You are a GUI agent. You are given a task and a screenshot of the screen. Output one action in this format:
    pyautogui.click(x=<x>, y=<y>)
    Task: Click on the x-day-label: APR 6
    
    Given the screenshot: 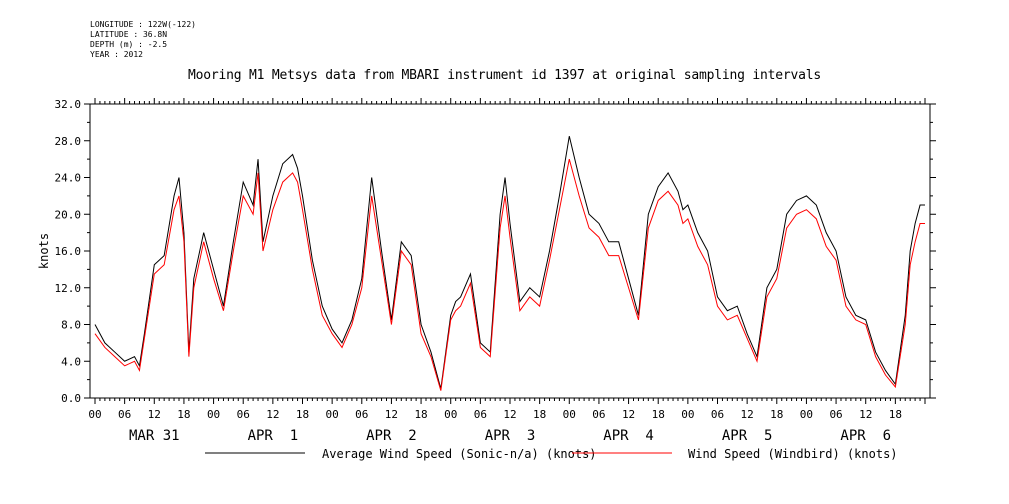 What is the action you would take?
    pyautogui.click(x=865, y=436)
    